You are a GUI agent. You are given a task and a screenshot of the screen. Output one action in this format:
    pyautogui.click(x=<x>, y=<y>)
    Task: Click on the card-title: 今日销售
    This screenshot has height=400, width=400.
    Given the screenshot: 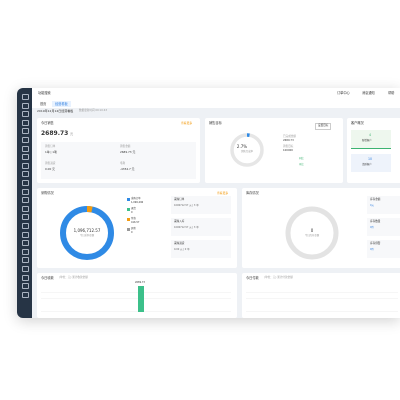 What is the action you would take?
    pyautogui.click(x=47, y=123)
    